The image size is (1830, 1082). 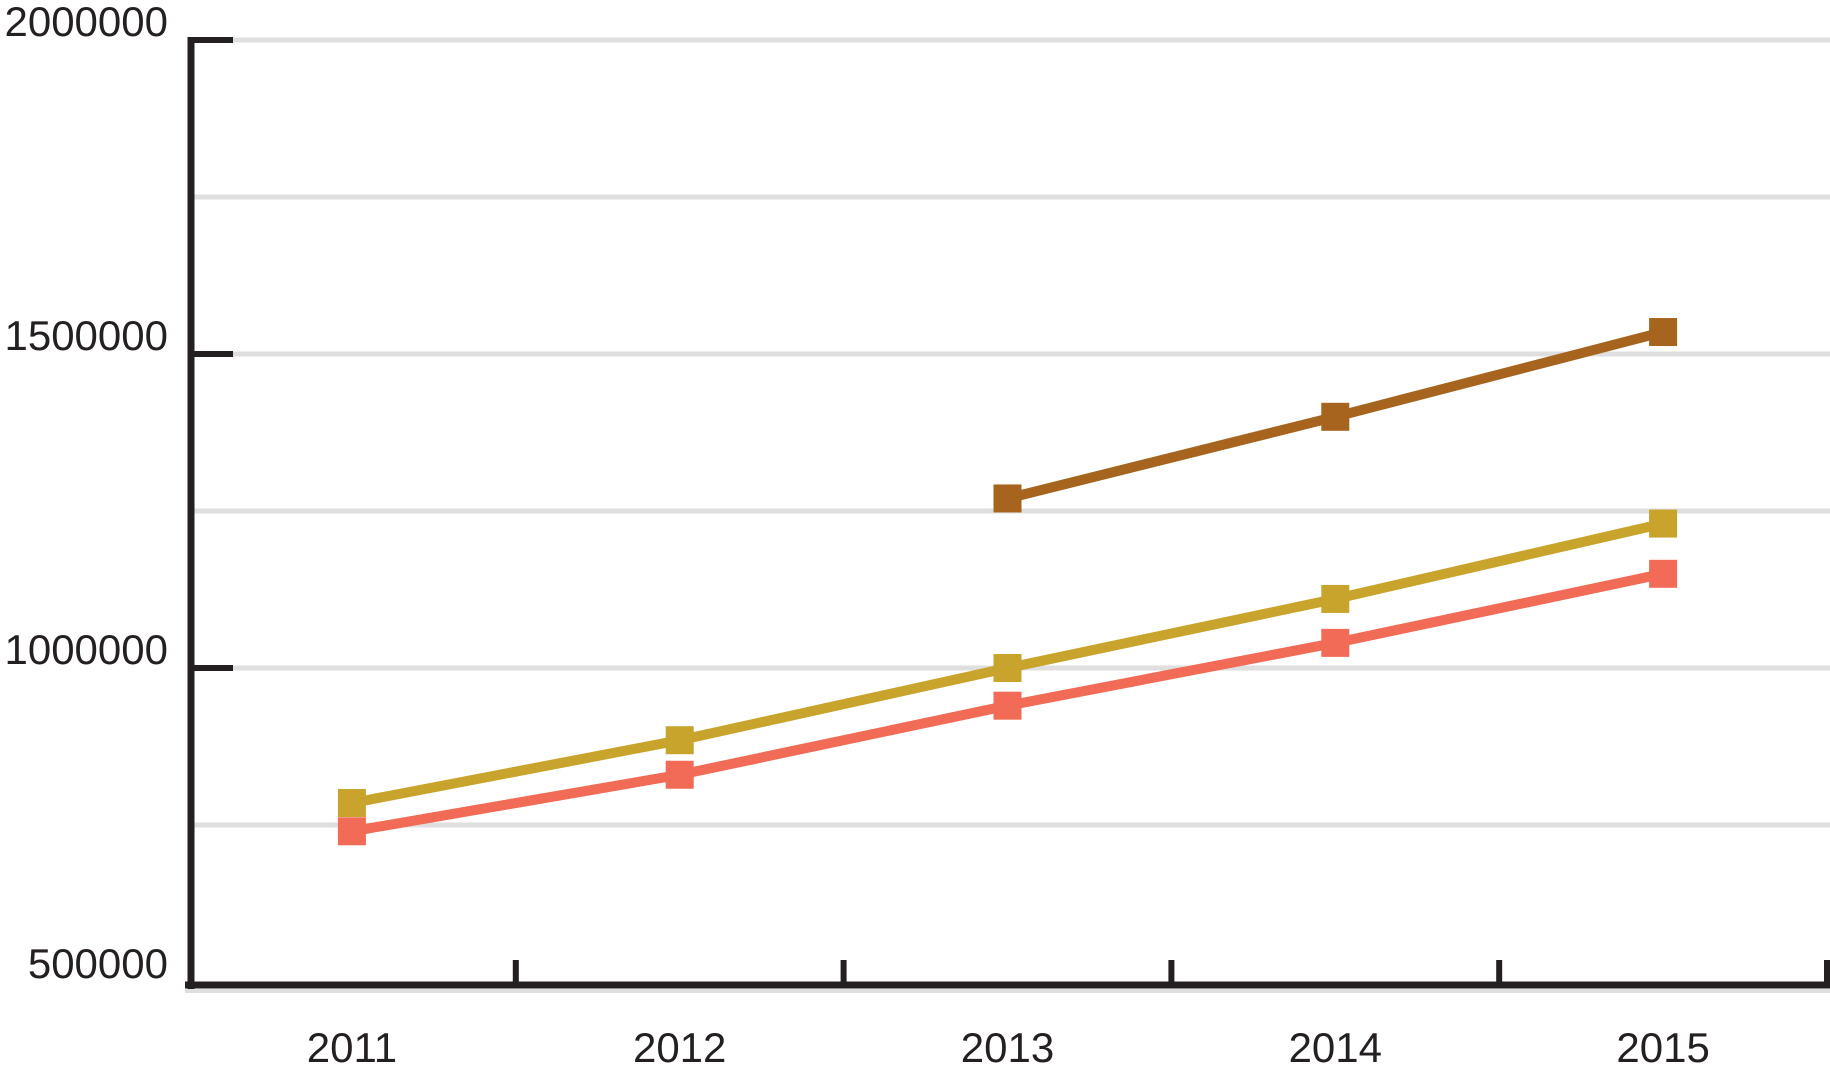 What do you see at coordinates (98, 963) in the screenshot?
I see `y-axis-label: 500000` at bounding box center [98, 963].